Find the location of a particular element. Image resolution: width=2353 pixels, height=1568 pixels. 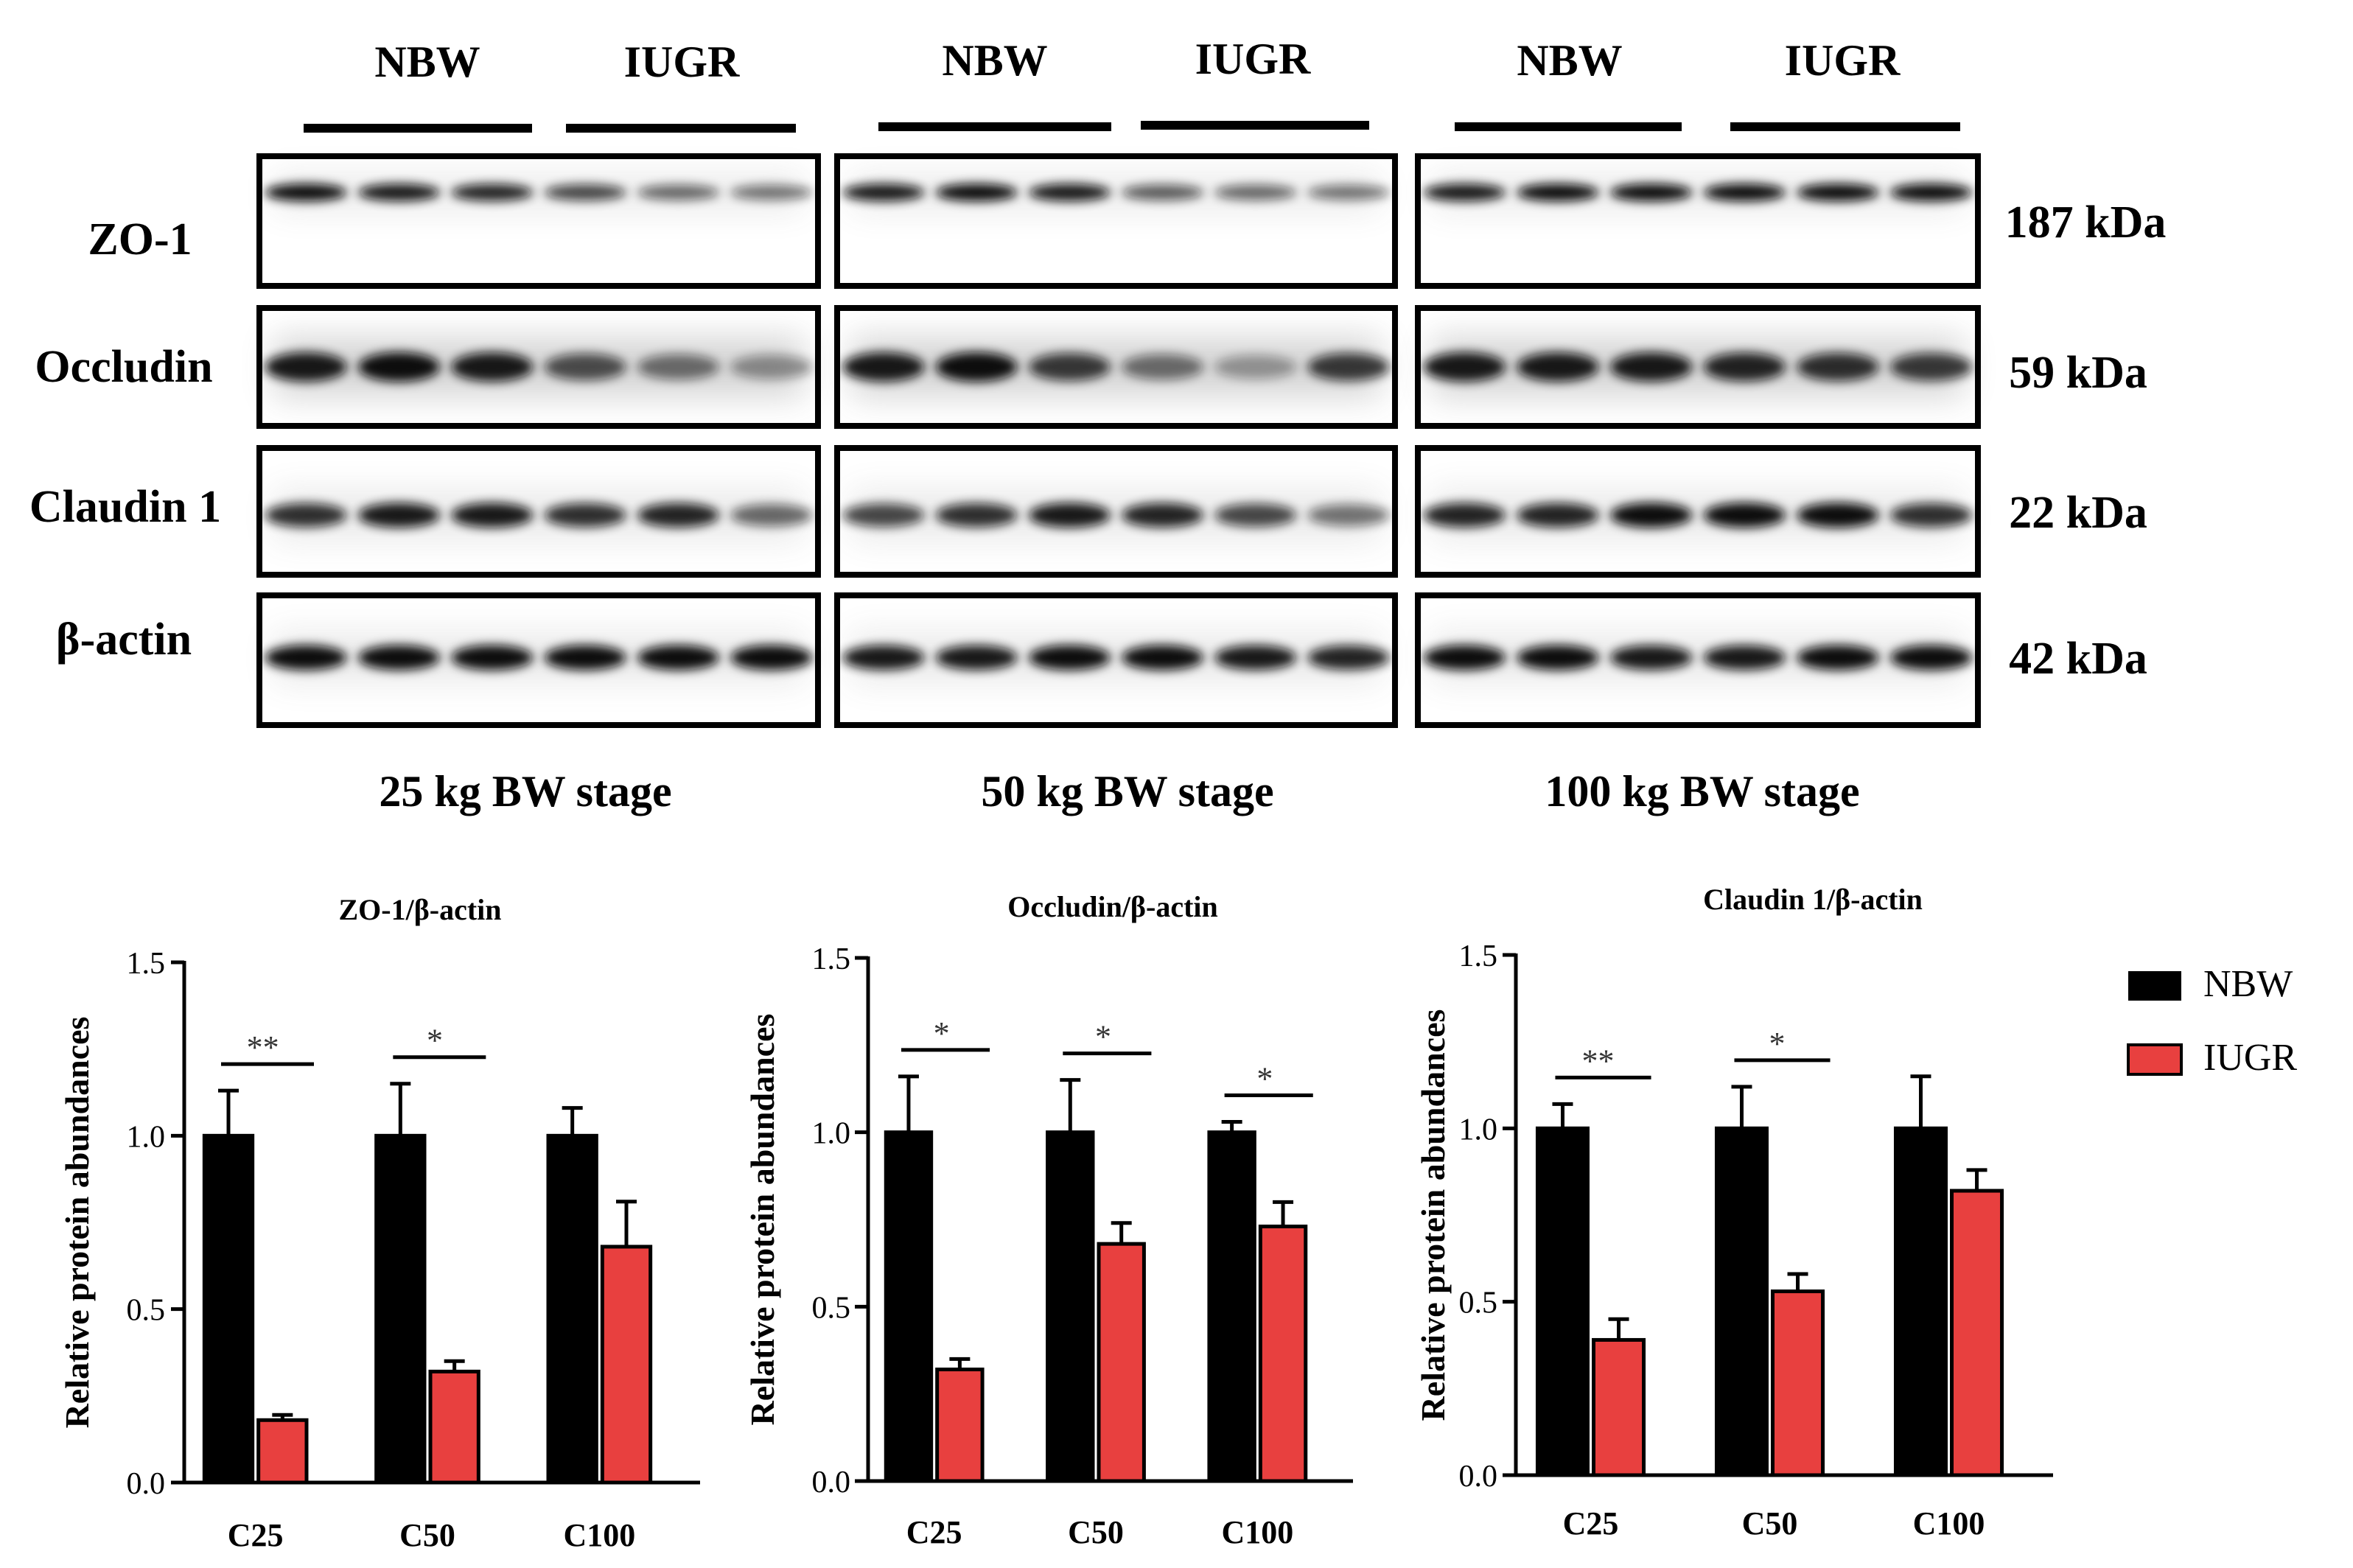

chart-title: Claudin 1/β-actin is located at coordinates (1813, 899).